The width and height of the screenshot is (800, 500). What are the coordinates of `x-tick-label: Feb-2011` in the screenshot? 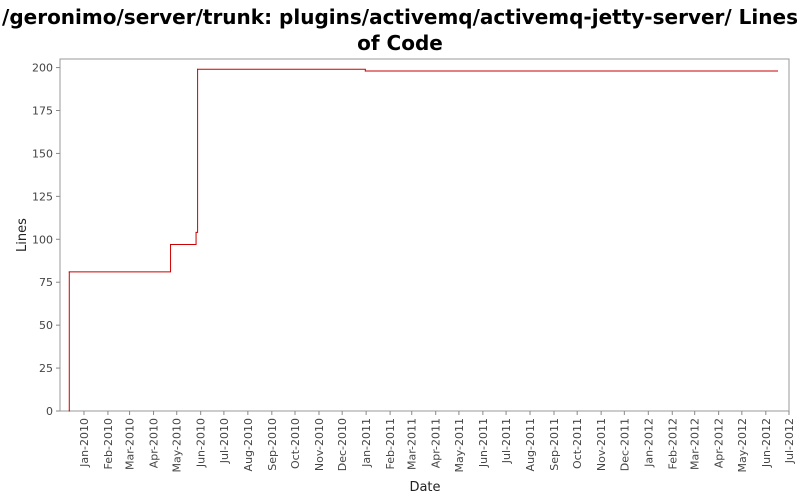 It's located at (390, 443).